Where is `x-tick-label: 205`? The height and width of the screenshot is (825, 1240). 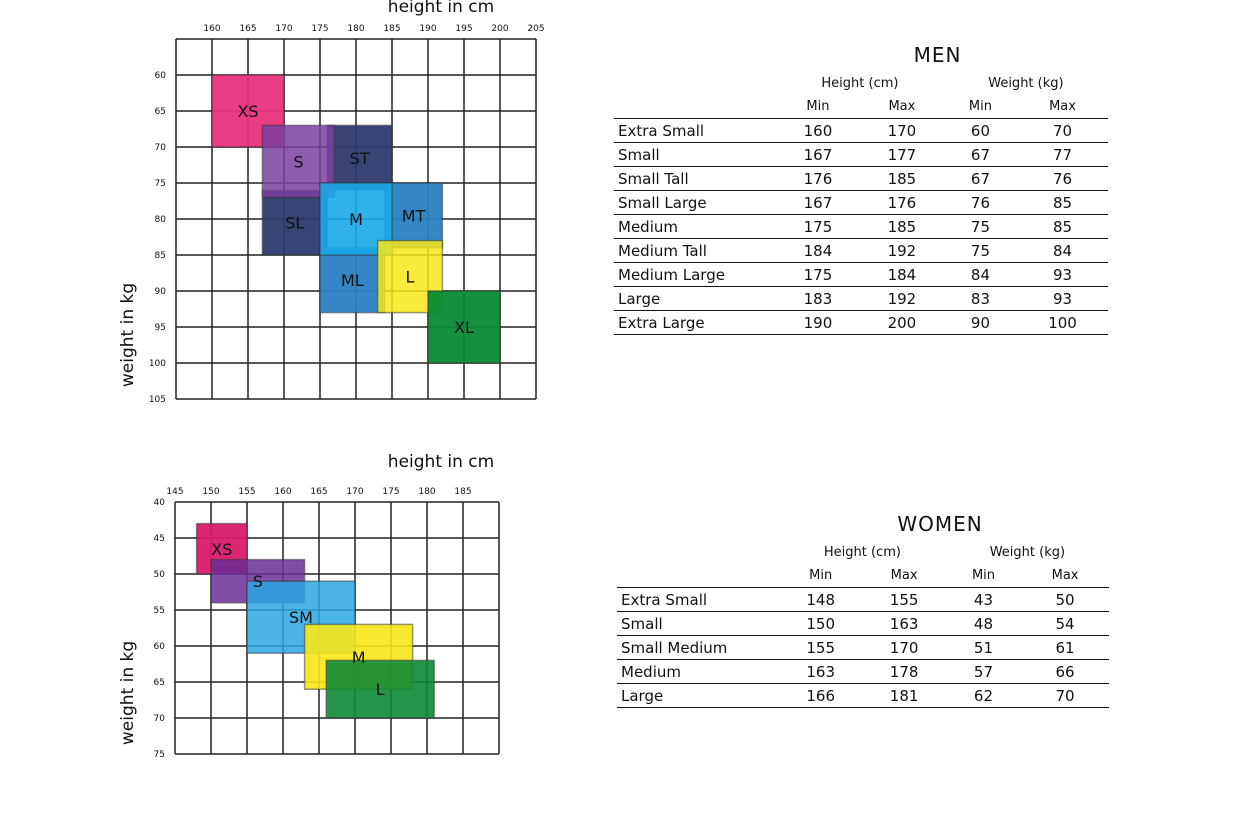
x-tick-label: 205 is located at coordinates (535, 29).